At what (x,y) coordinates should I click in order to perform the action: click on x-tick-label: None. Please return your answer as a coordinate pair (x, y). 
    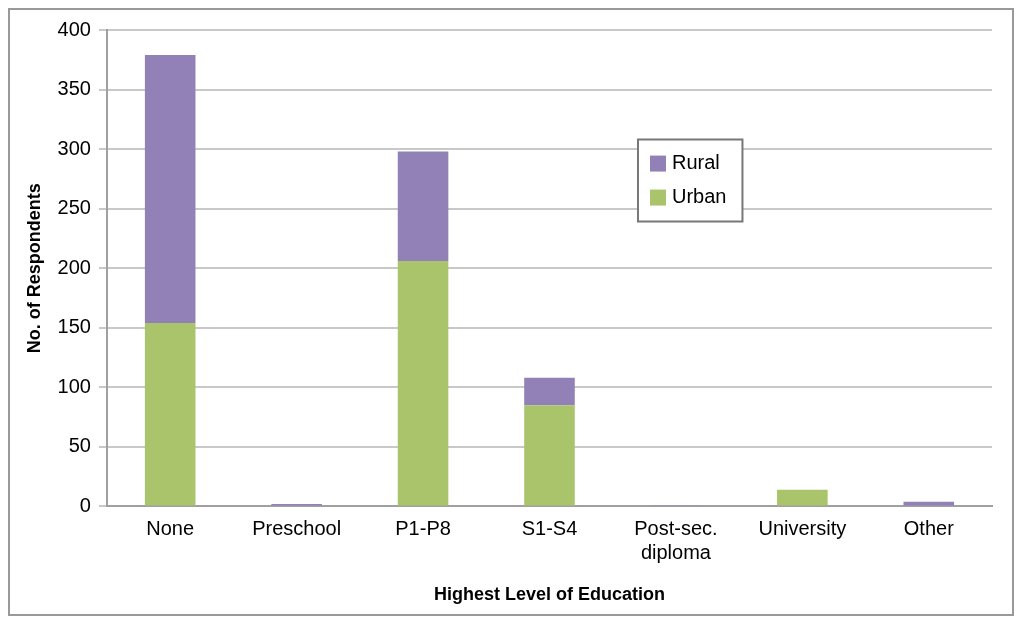
    Looking at the image, I should click on (170, 527).